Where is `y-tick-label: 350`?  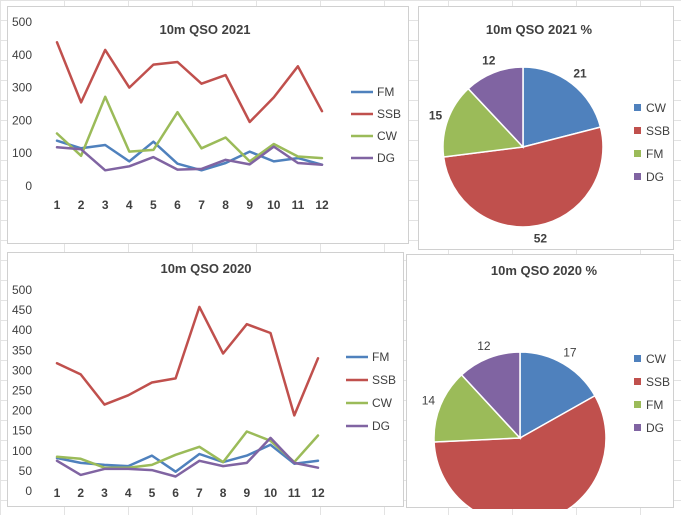 y-tick-label: 350 is located at coordinates (22, 350).